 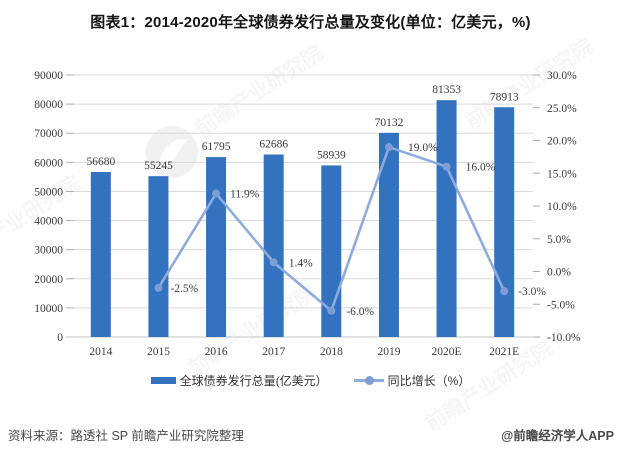 I want to click on left-axis-tick-label: 20000, so click(x=48, y=280).